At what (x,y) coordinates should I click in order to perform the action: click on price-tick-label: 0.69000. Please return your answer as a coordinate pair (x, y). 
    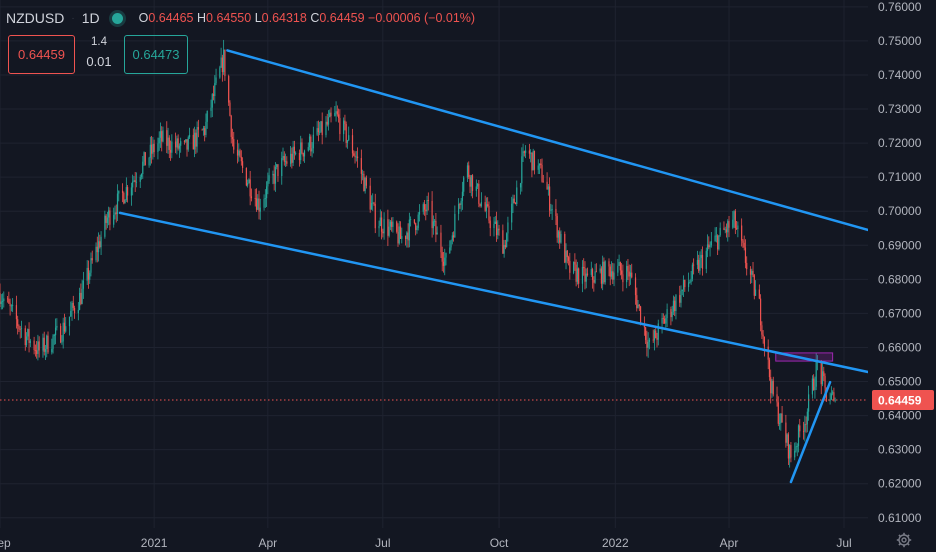
    Looking at the image, I should click on (900, 245).